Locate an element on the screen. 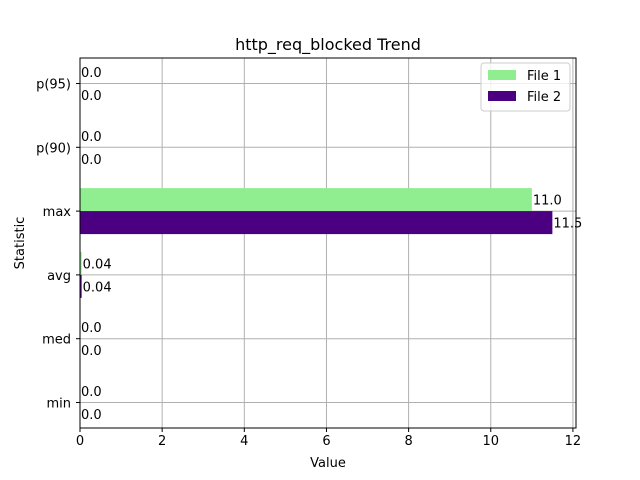 This screenshot has width=640, height=480. x-tick-label: 8 is located at coordinates (408, 441).